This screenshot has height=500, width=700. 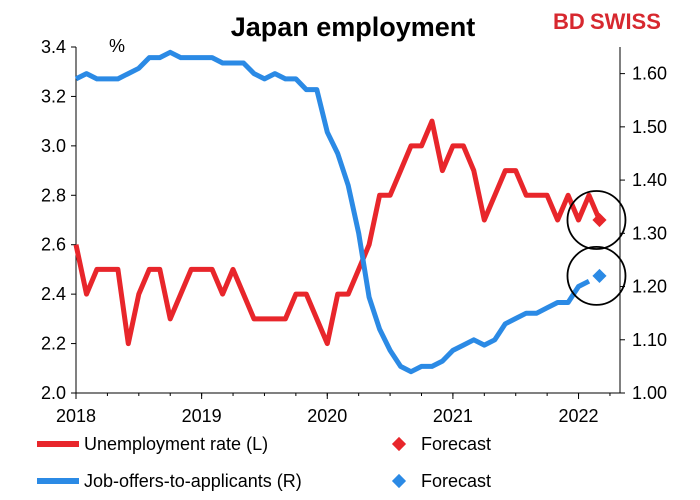 I want to click on legend-label-unemployment-forecast: Forecast, so click(x=456, y=444).